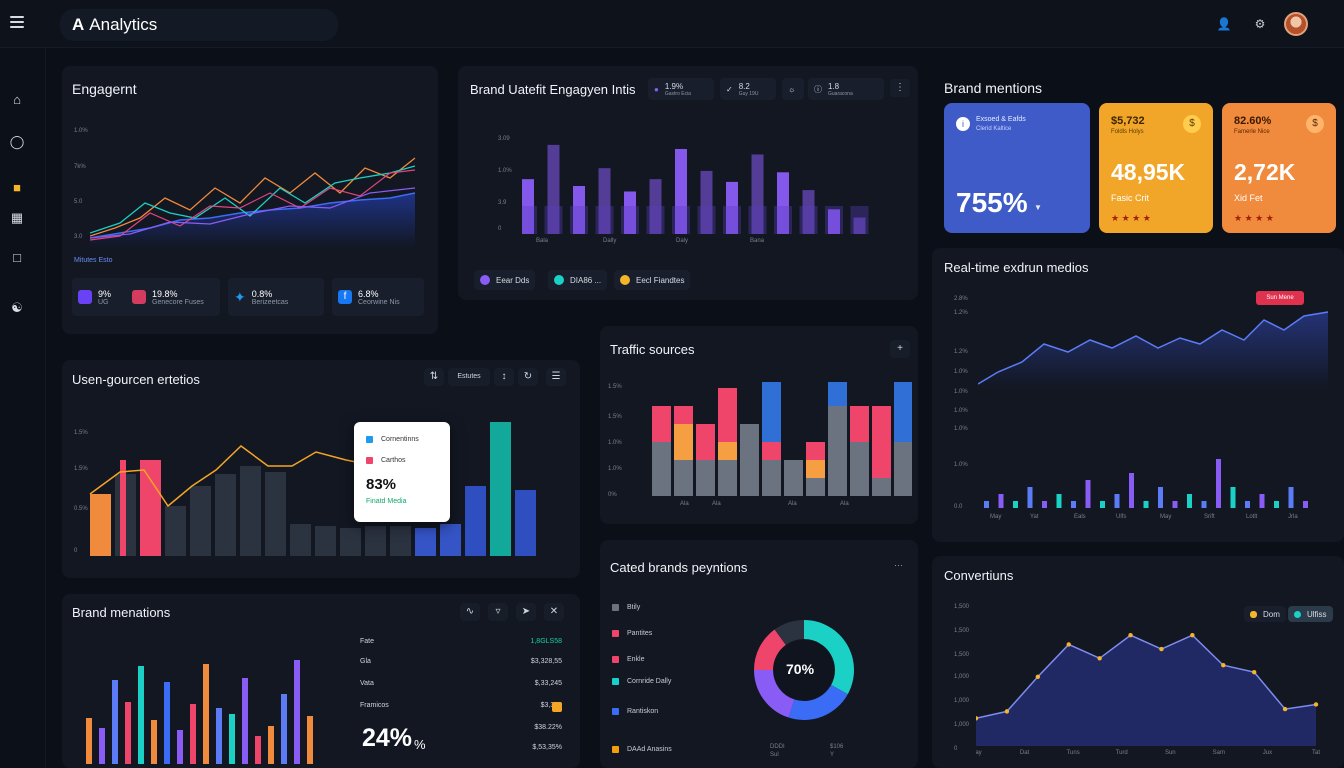 The width and height of the screenshot is (1344, 768). Describe the element at coordinates (643, 711) in the screenshot. I see `legend-label: Rantiskon` at that location.